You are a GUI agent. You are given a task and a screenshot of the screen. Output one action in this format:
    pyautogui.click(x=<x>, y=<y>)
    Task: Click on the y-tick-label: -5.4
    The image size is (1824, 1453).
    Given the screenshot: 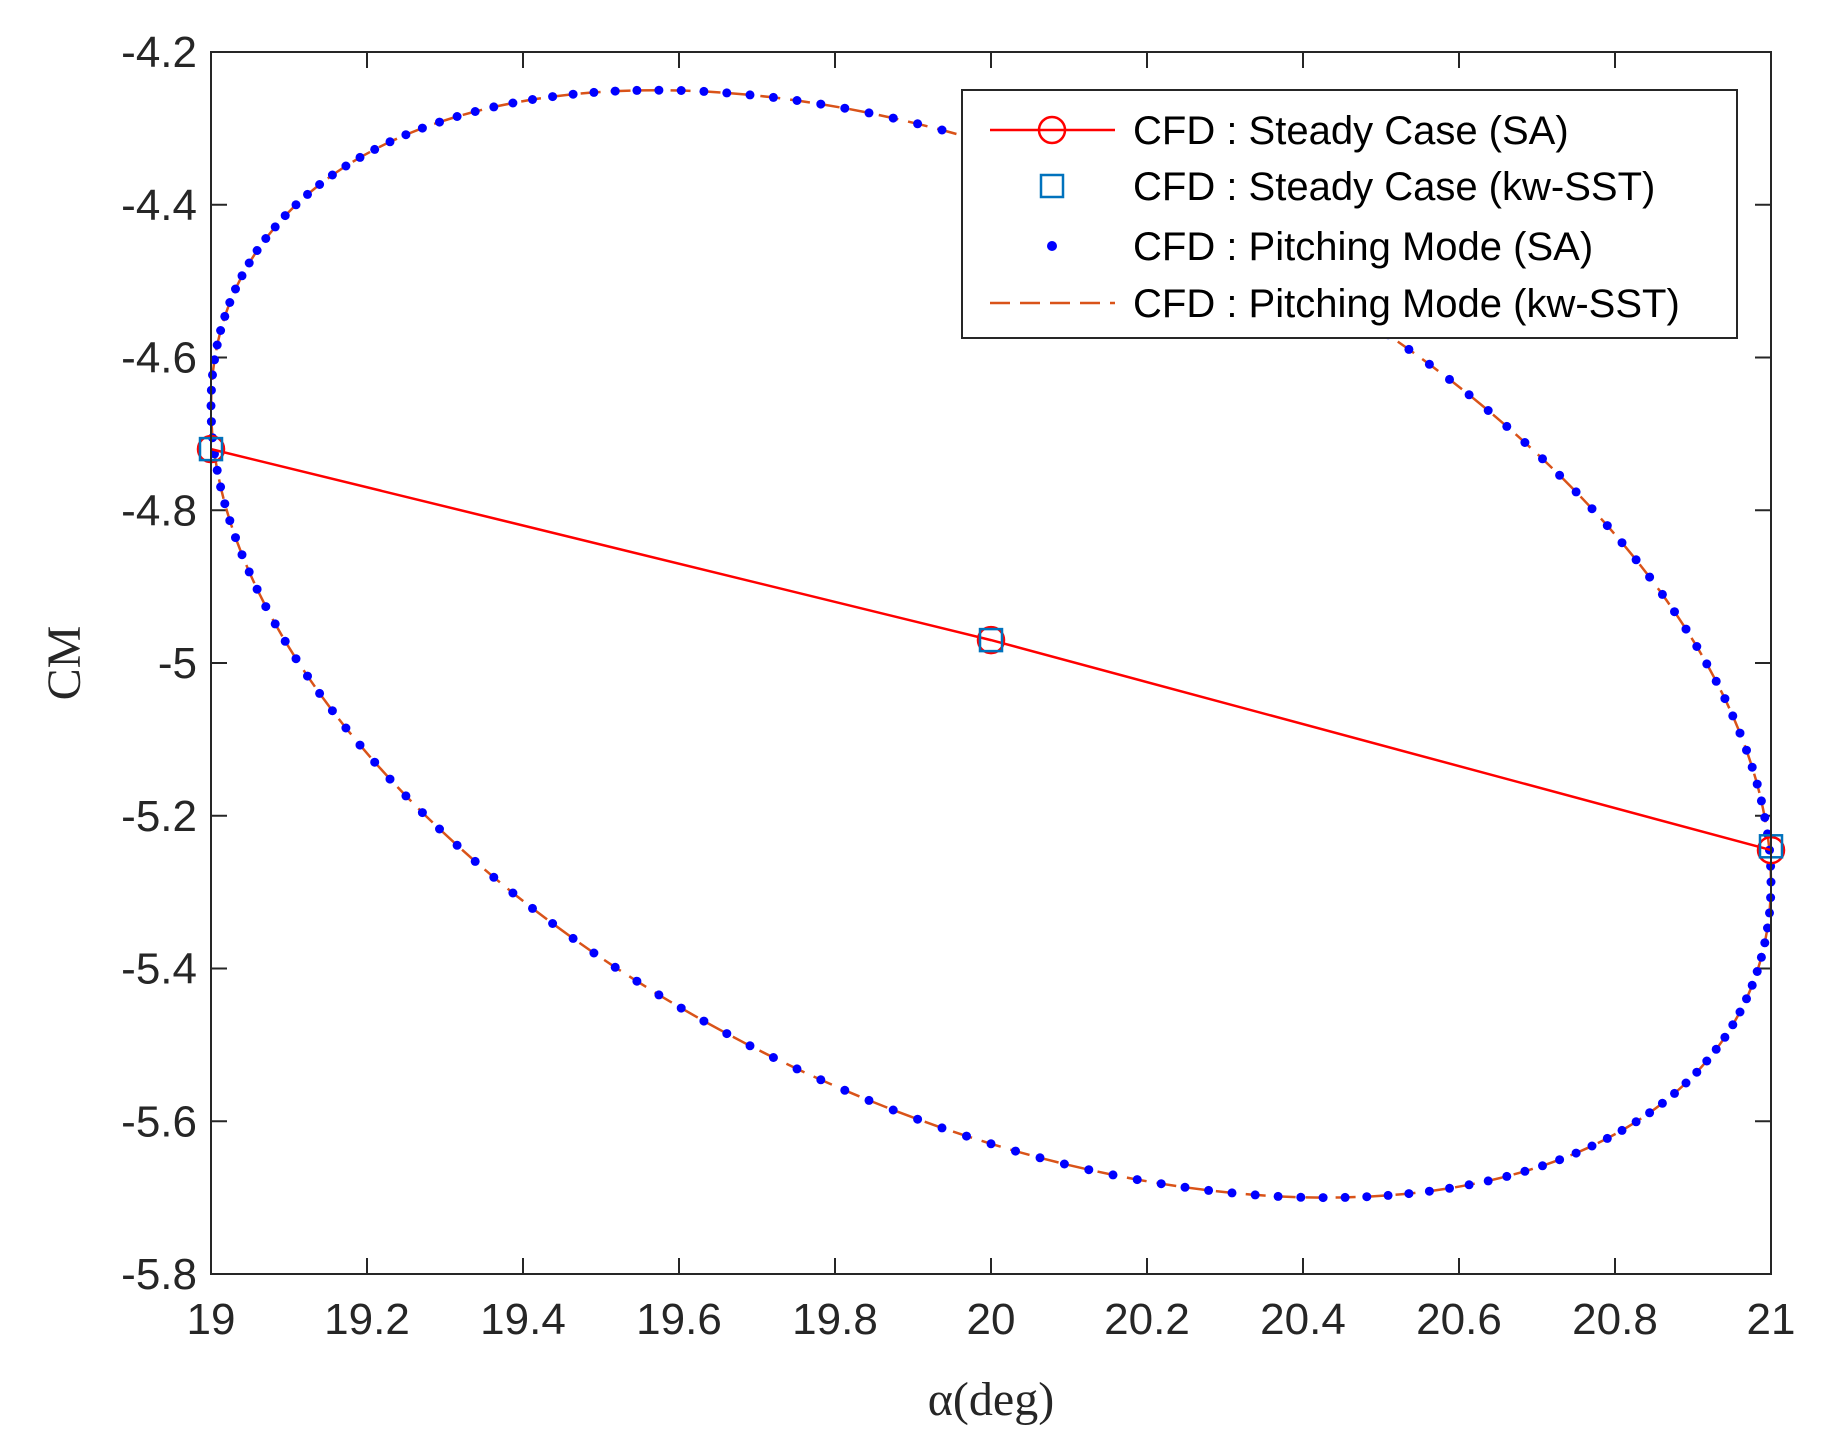 What is the action you would take?
    pyautogui.click(x=159, y=969)
    